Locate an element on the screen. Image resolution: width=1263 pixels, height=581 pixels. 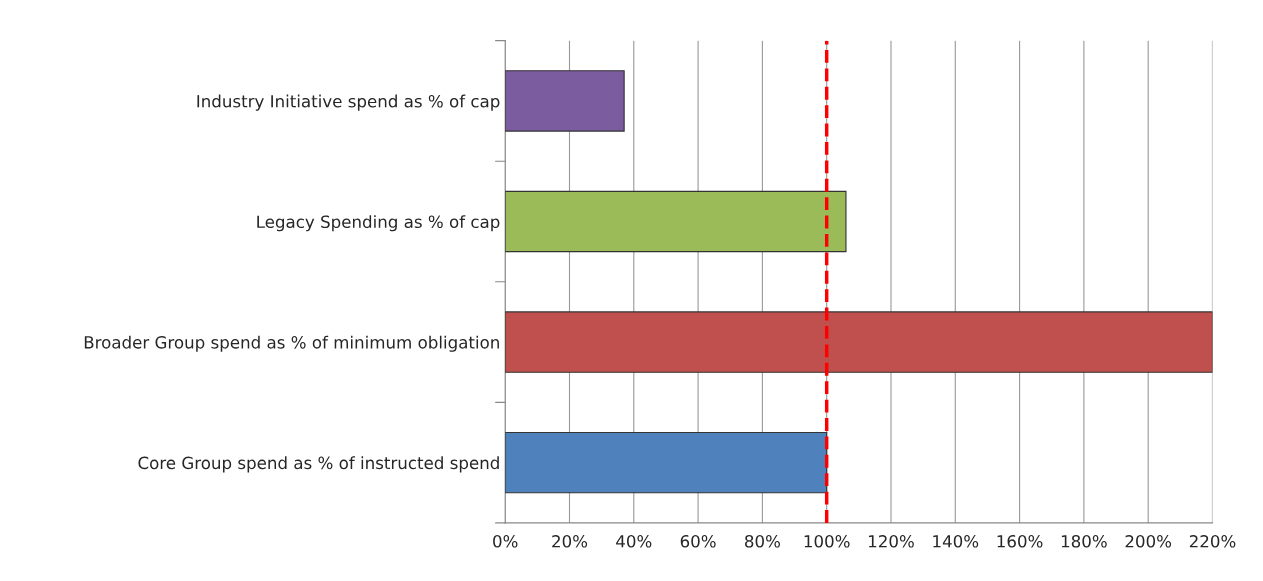
x-tick-label: 100% is located at coordinates (827, 541).